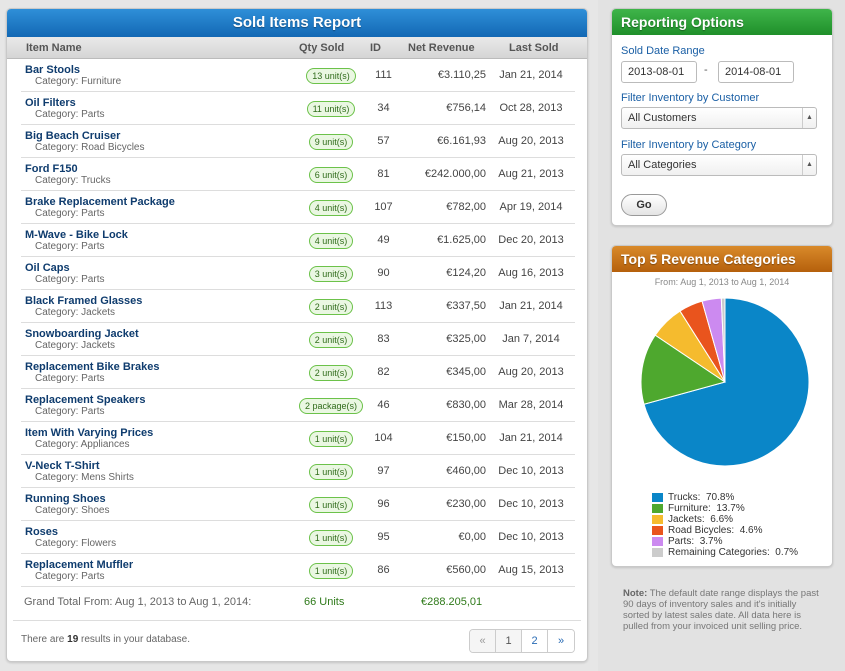  I want to click on item-category: Category: Furniture, so click(78, 81).